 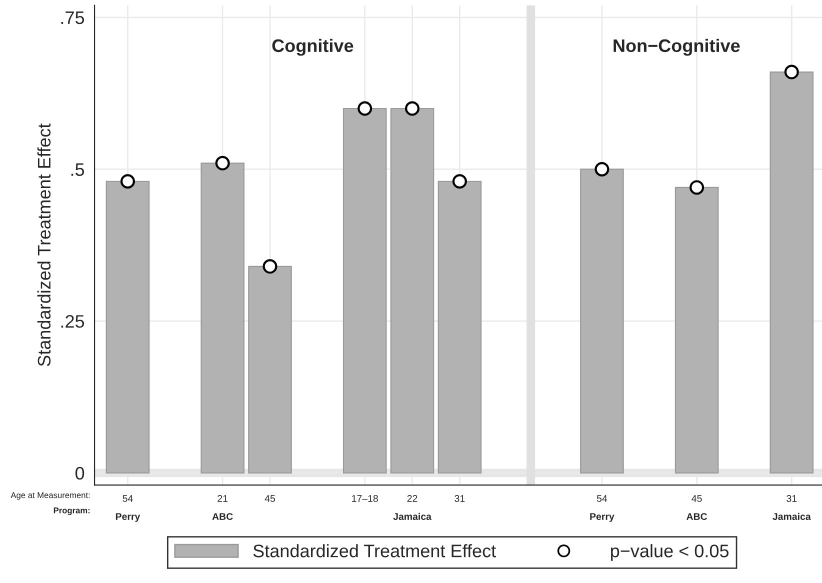 I want to click on category-label: 21 ABC, so click(x=222, y=507).